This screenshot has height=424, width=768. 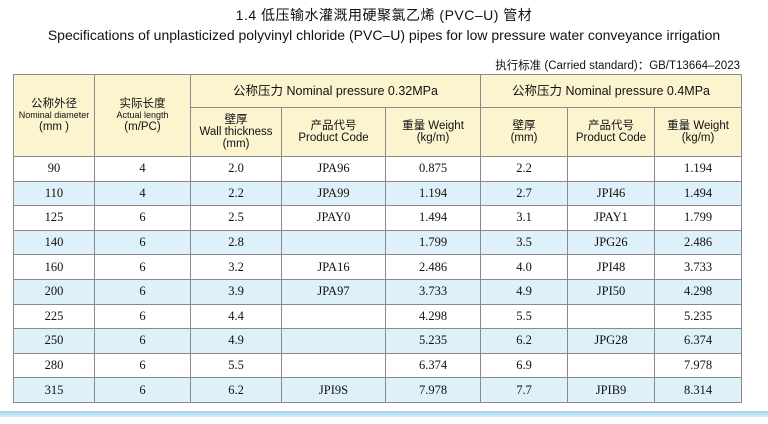 I want to click on cell-product-code-2: JPIB9, so click(x=611, y=390).